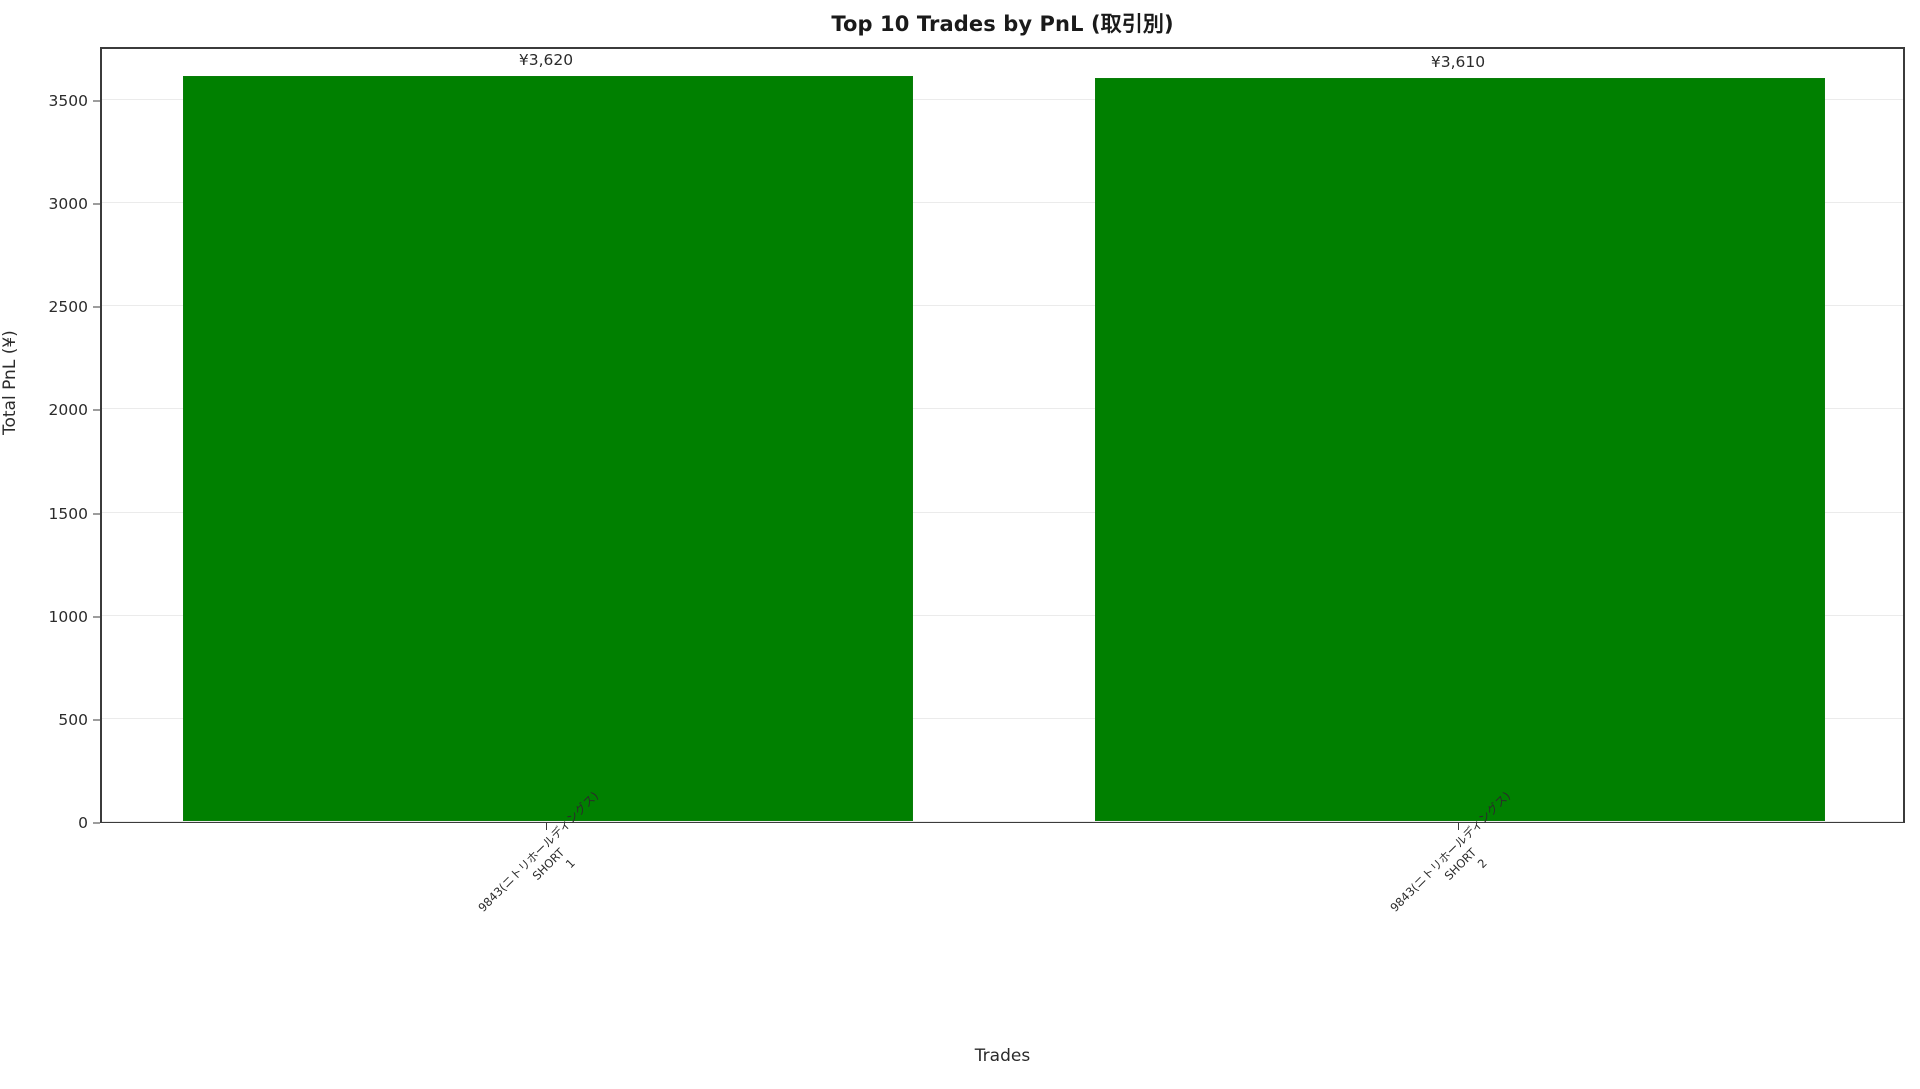  Describe the element at coordinates (546, 60) in the screenshot. I see `bar-value-label-1: ¥3,620` at that location.